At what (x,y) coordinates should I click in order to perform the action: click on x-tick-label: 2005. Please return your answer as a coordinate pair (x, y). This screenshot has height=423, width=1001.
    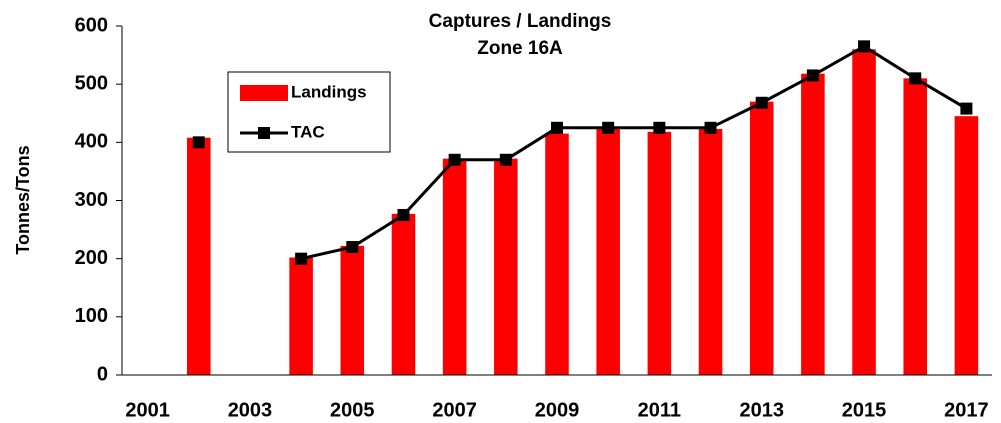
    Looking at the image, I should click on (352, 410).